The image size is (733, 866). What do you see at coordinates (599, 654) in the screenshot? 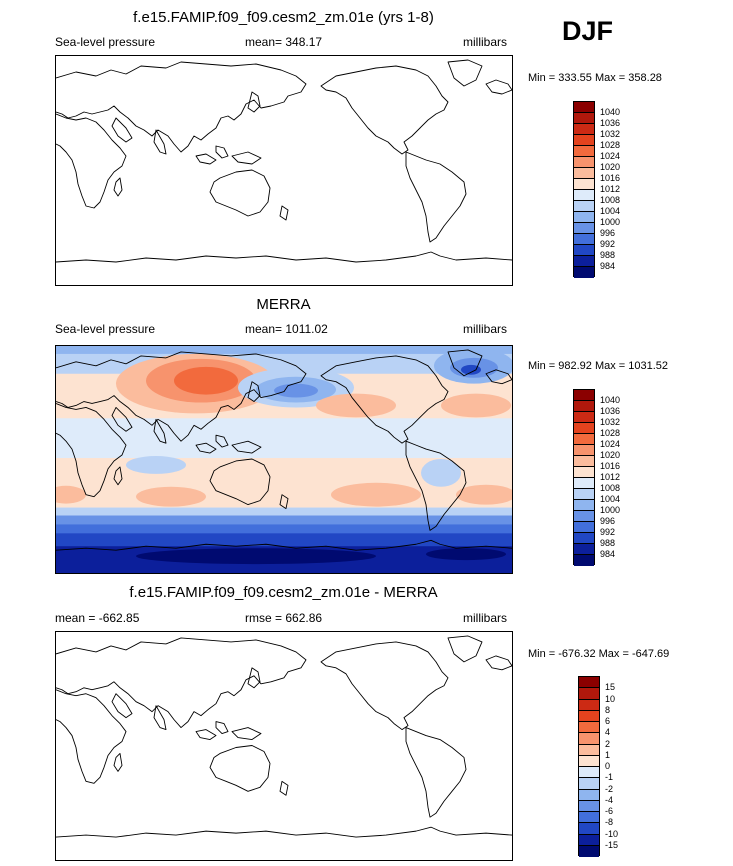
I see `panel-3-minmax: Min = -676.32 Max = -647.69` at bounding box center [599, 654].